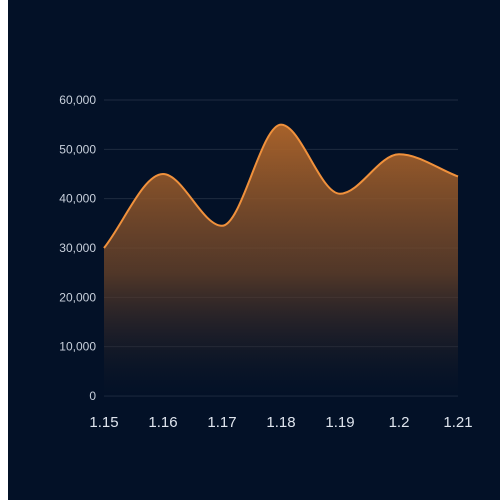 The height and width of the screenshot is (500, 500). What do you see at coordinates (77, 199) in the screenshot?
I see `y-tick-label: 40,000` at bounding box center [77, 199].